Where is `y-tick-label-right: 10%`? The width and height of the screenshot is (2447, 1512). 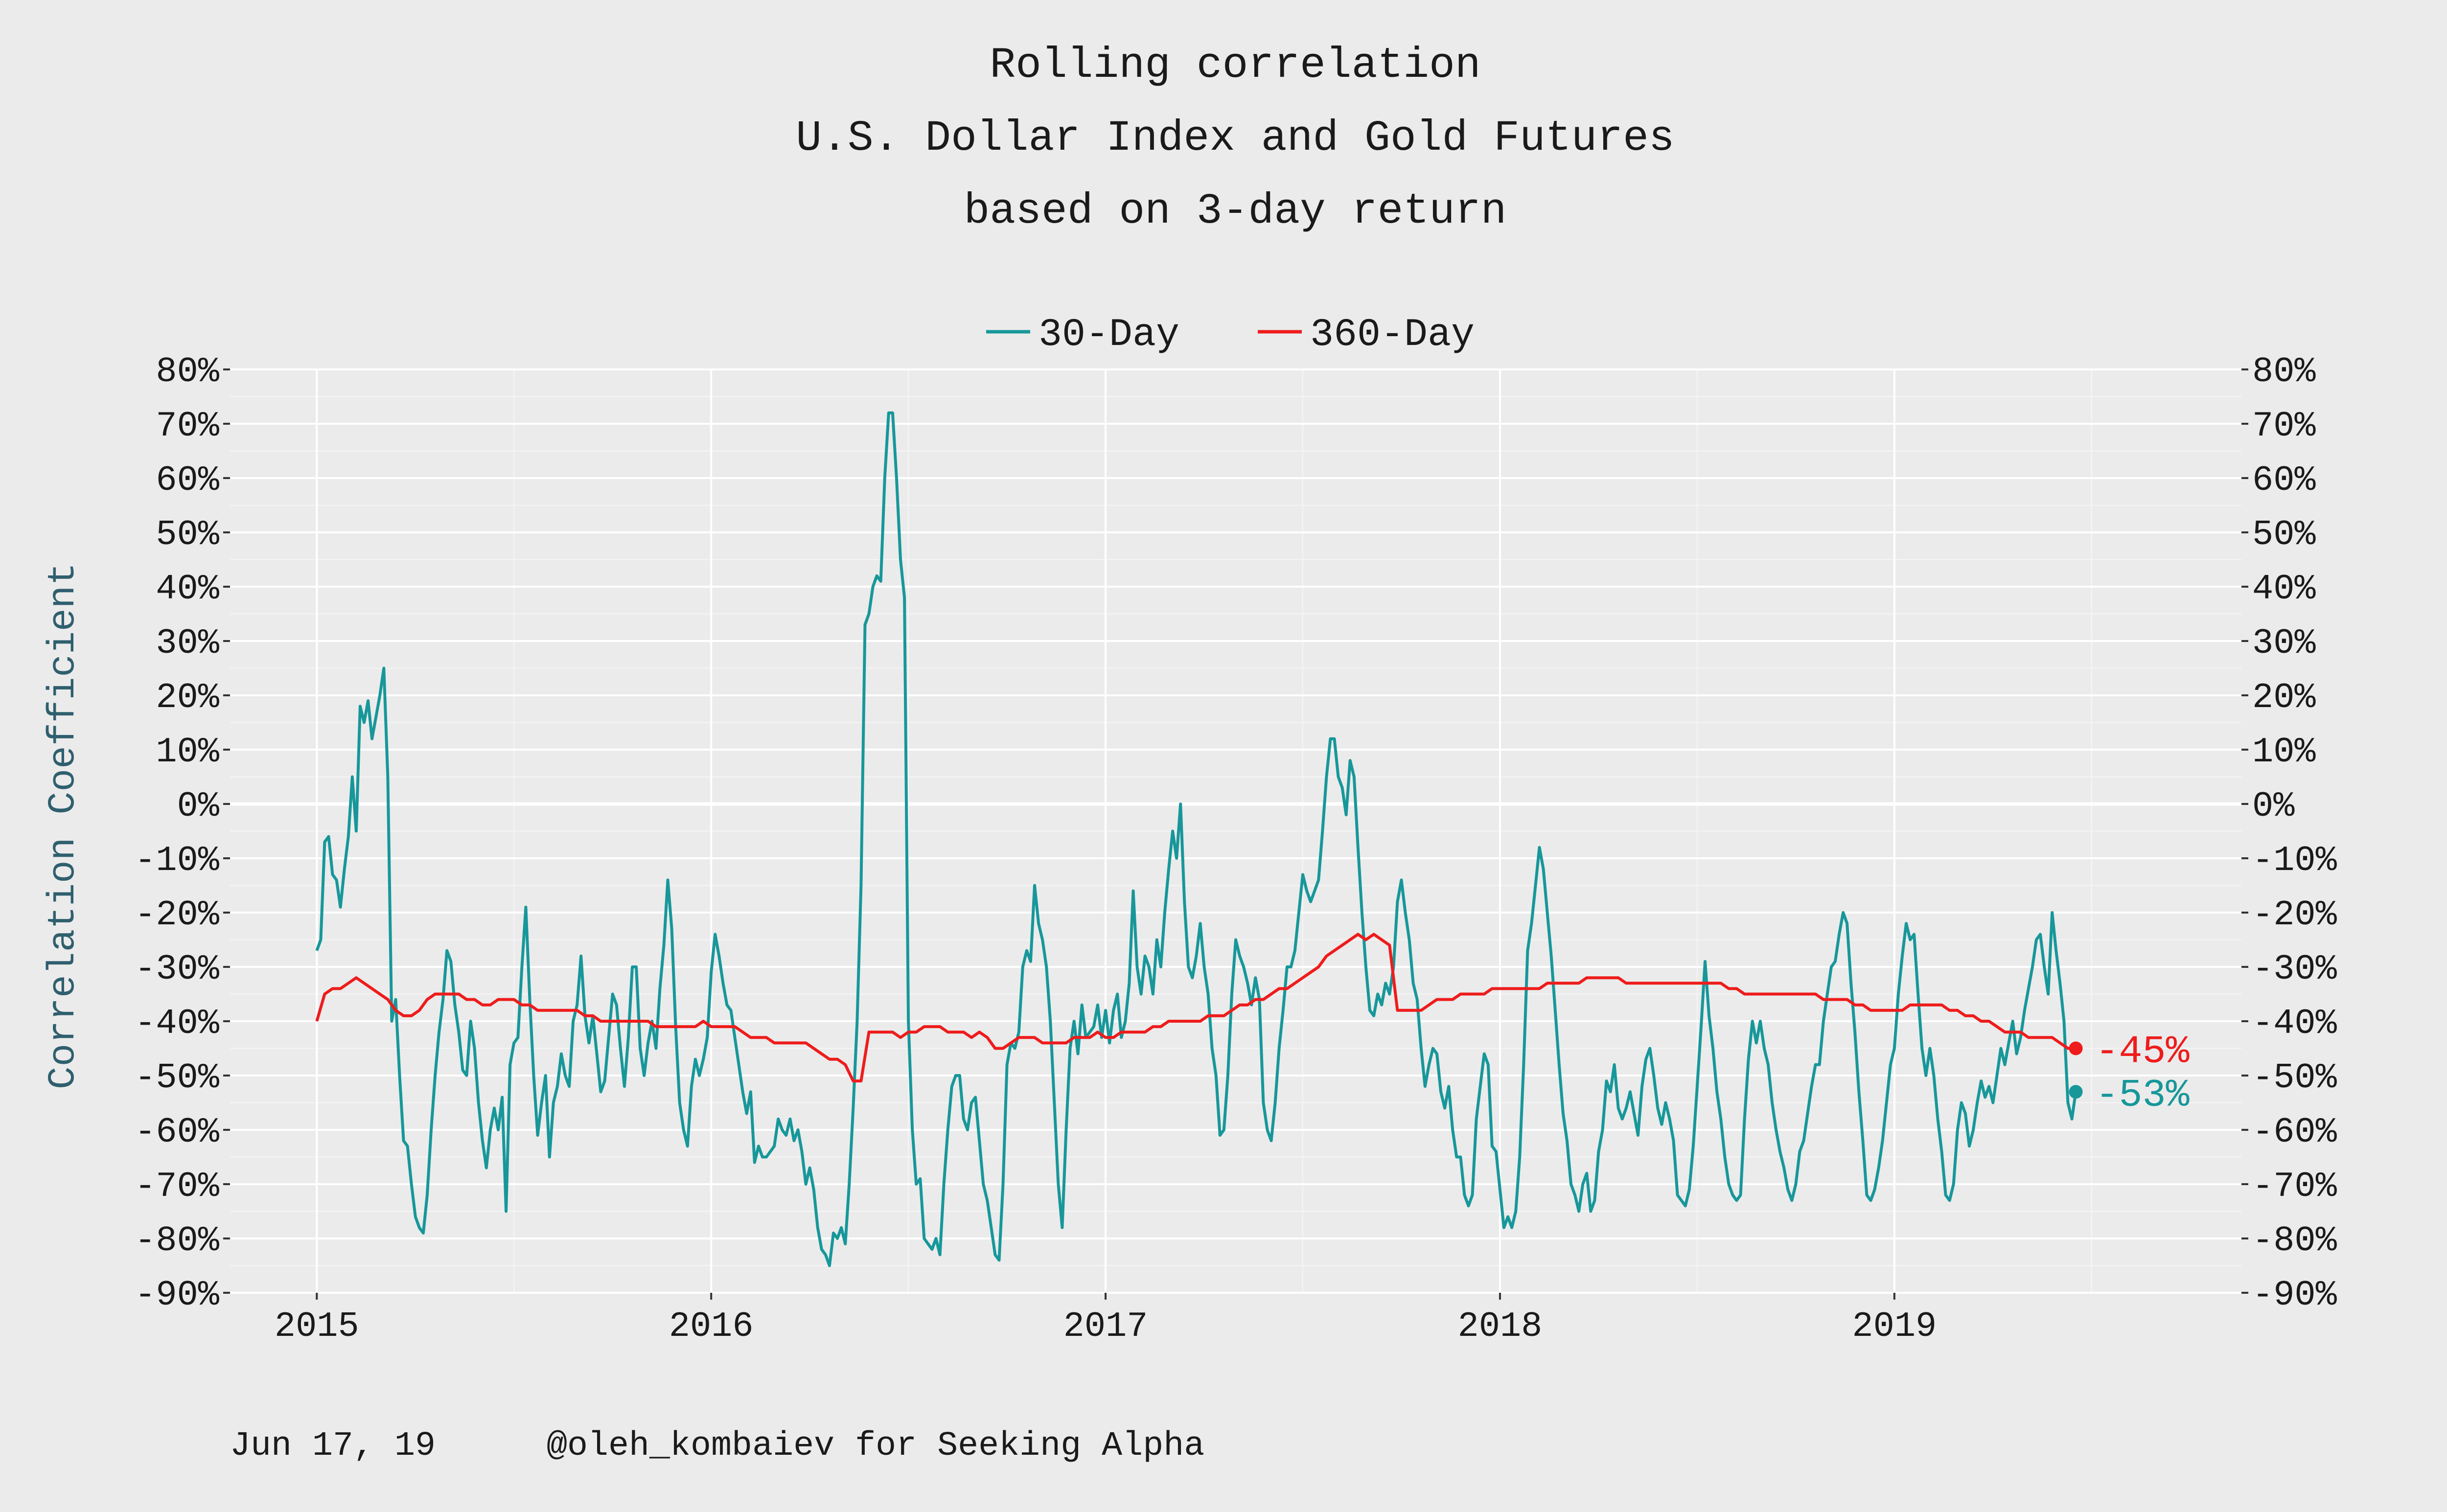 y-tick-label-right: 10% is located at coordinates (2284, 752).